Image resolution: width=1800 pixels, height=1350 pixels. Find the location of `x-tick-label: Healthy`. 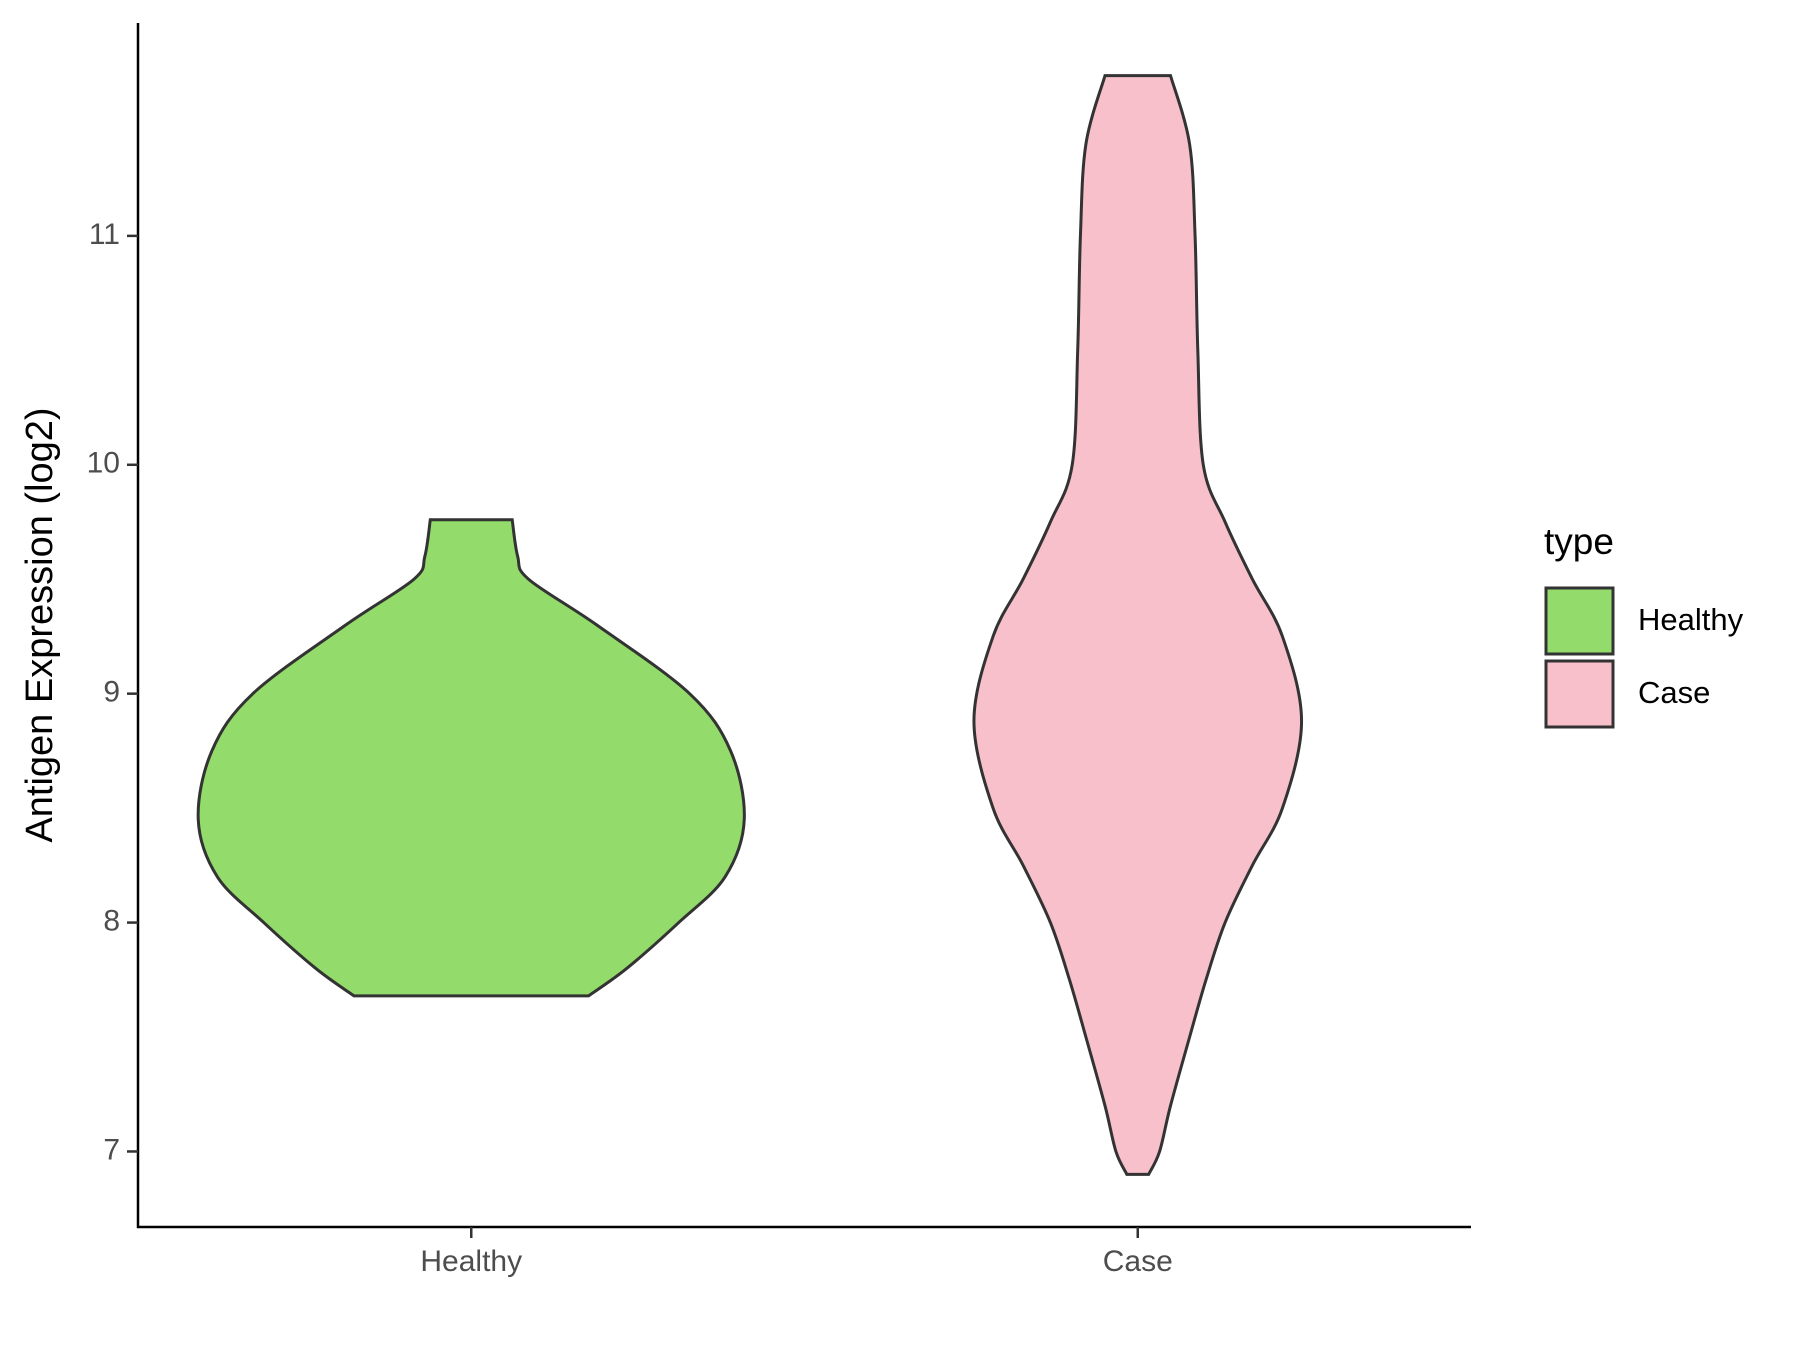

x-tick-label: Healthy is located at coordinates (471, 1261).